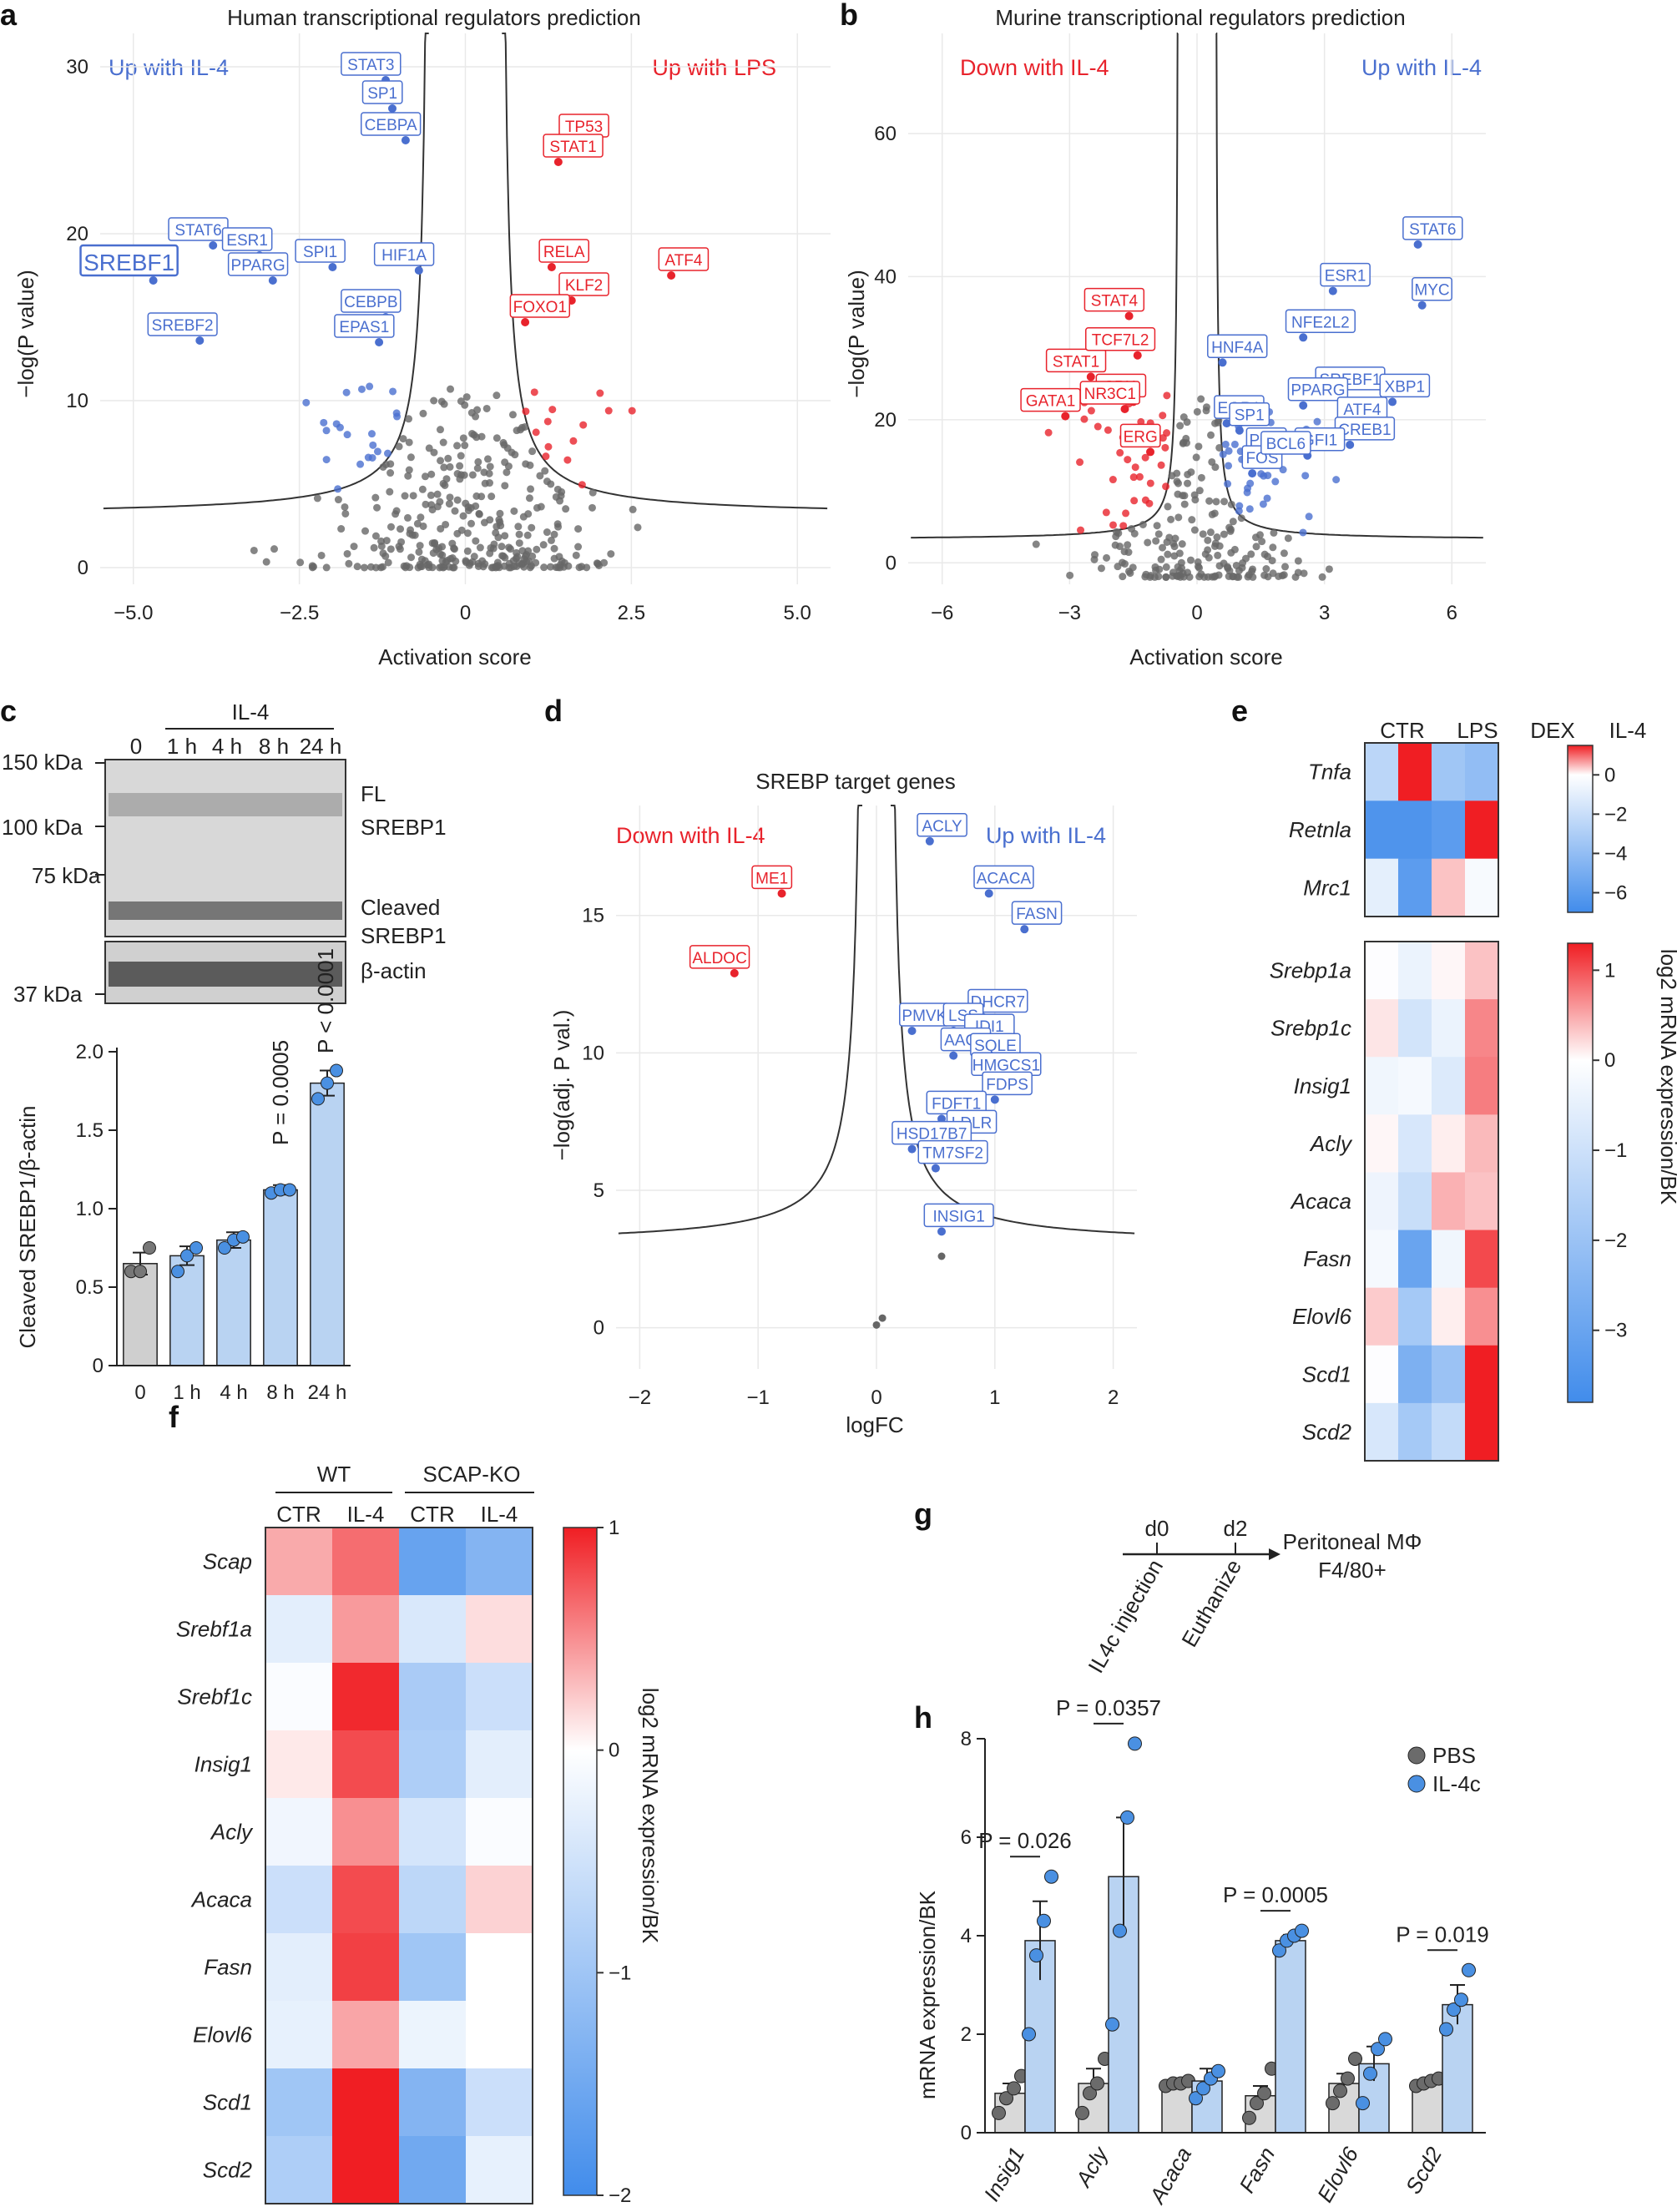 This screenshot has width=1677, height=2212. Describe the element at coordinates (1024, 929) in the screenshot. I see `d-point-fasn` at that location.